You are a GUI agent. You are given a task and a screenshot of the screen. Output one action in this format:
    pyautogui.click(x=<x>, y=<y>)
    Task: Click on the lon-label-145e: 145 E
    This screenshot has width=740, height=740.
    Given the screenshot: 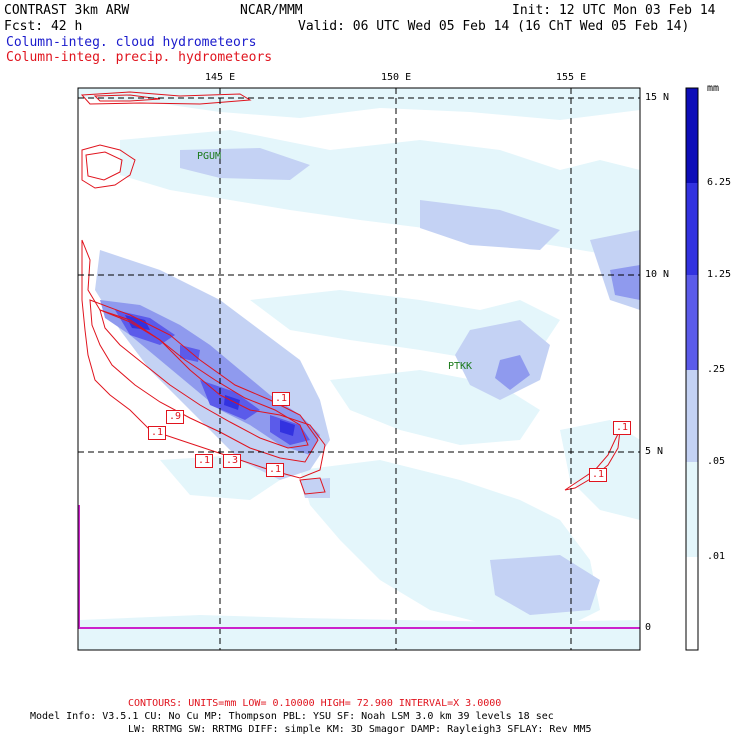 What is the action you would take?
    pyautogui.click(x=220, y=77)
    